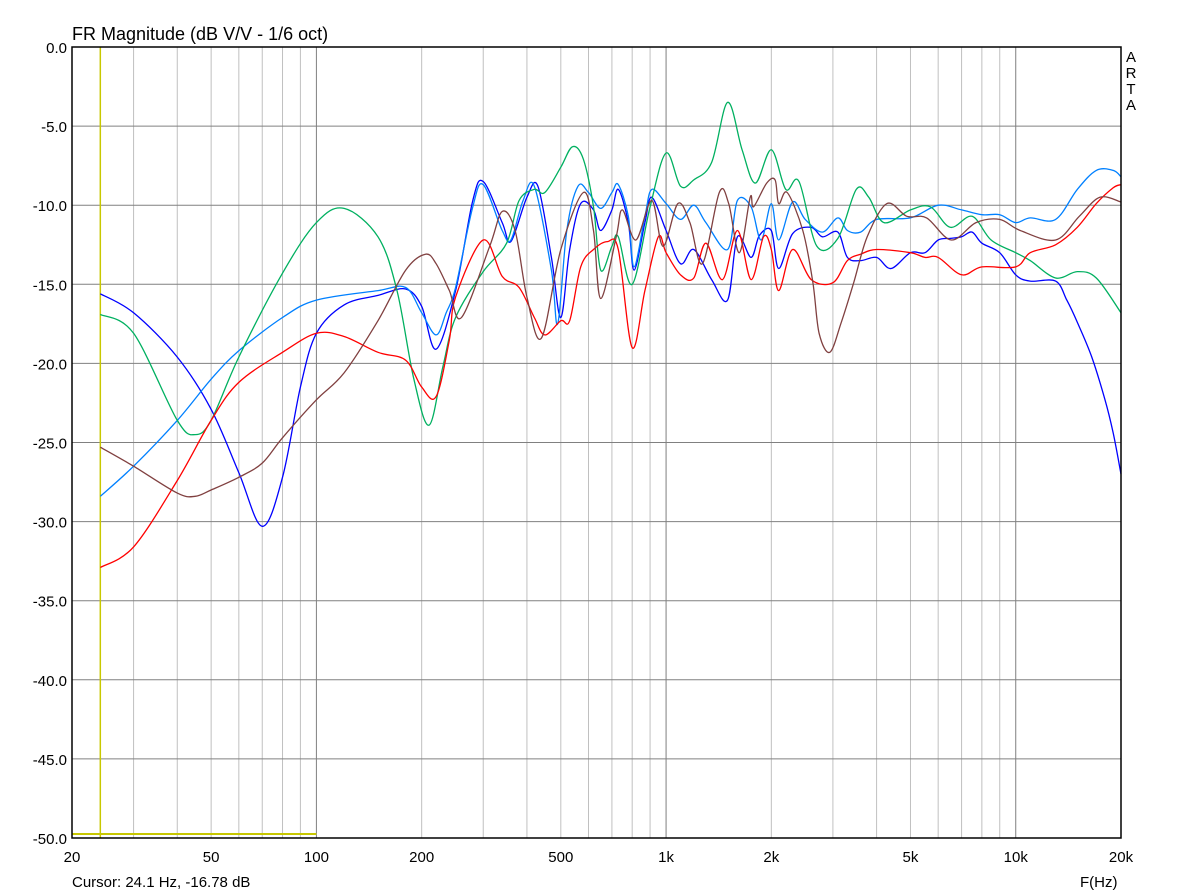 This screenshot has height=895, width=1193. Describe the element at coordinates (200, 34) in the screenshot. I see `chart-title: FR Magnitude (dB V/V - 1/6 oct)` at that location.